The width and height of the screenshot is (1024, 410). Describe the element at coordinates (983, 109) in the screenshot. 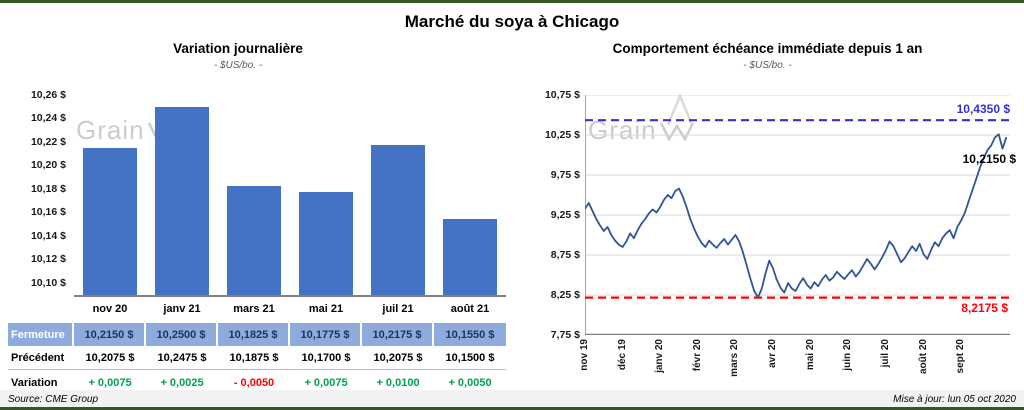

I see `contract-high-label: 10,4350 $` at that location.